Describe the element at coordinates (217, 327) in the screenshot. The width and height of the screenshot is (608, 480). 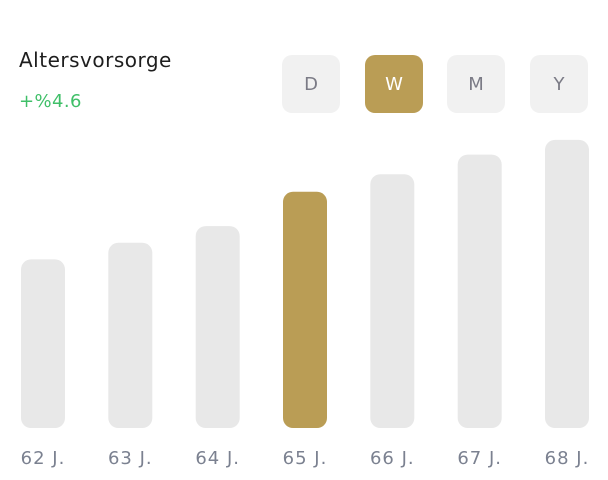
I see `bar-64j` at that location.